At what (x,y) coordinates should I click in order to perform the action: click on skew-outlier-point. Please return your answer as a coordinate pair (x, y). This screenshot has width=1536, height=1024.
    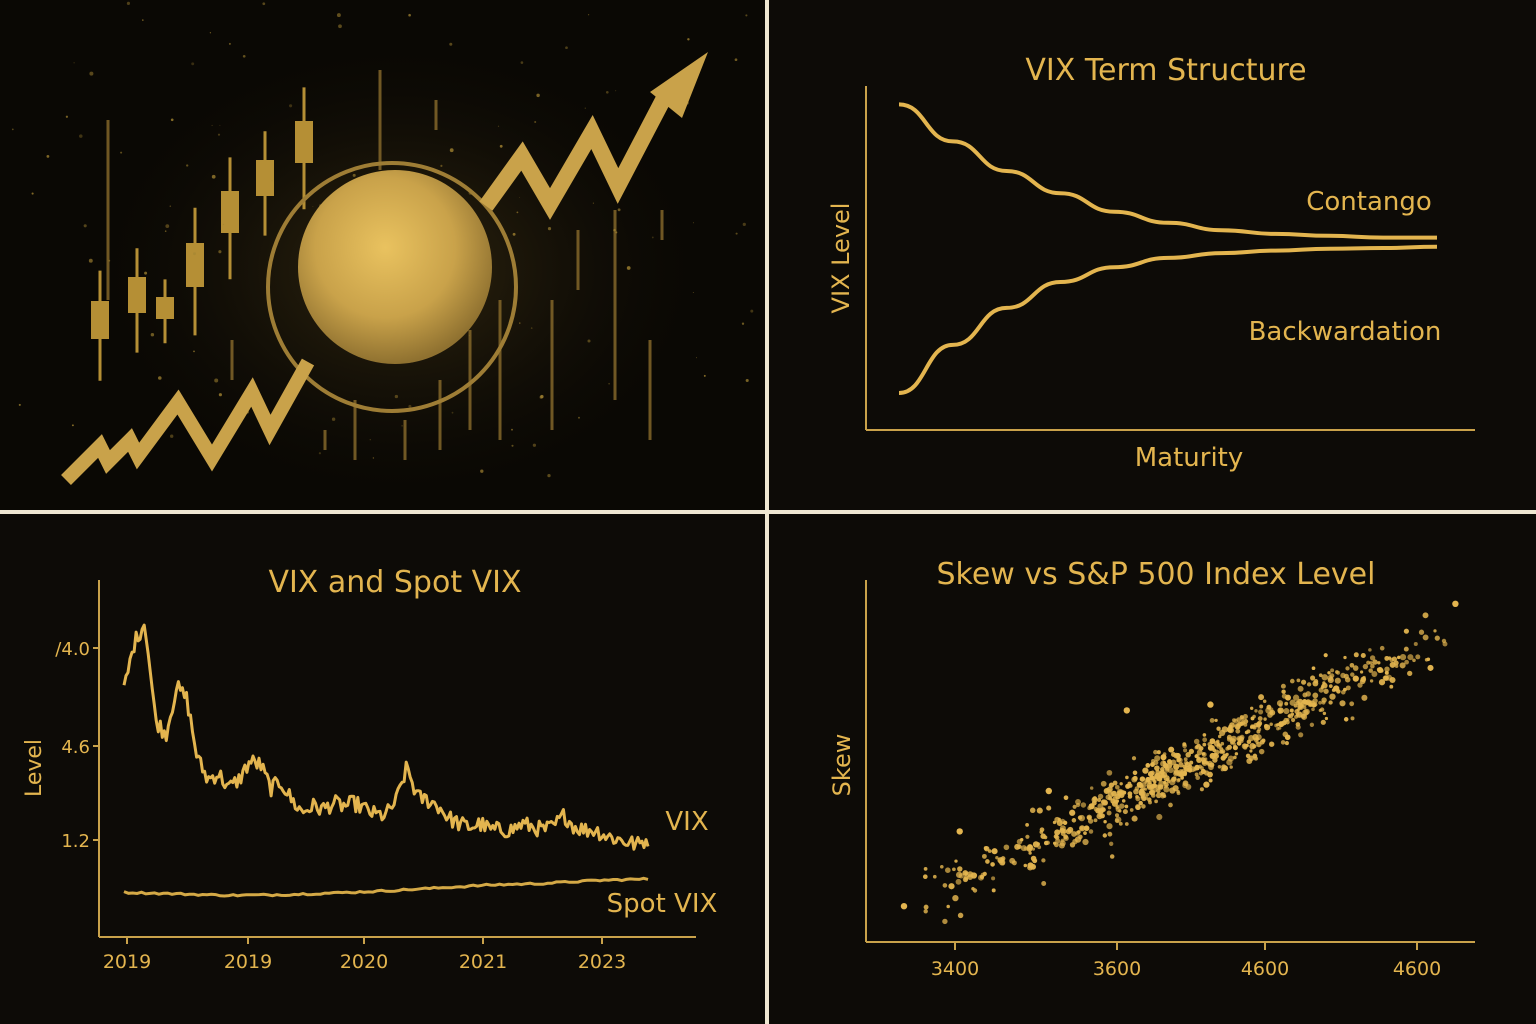
    Looking at the image, I should click on (1048, 791).